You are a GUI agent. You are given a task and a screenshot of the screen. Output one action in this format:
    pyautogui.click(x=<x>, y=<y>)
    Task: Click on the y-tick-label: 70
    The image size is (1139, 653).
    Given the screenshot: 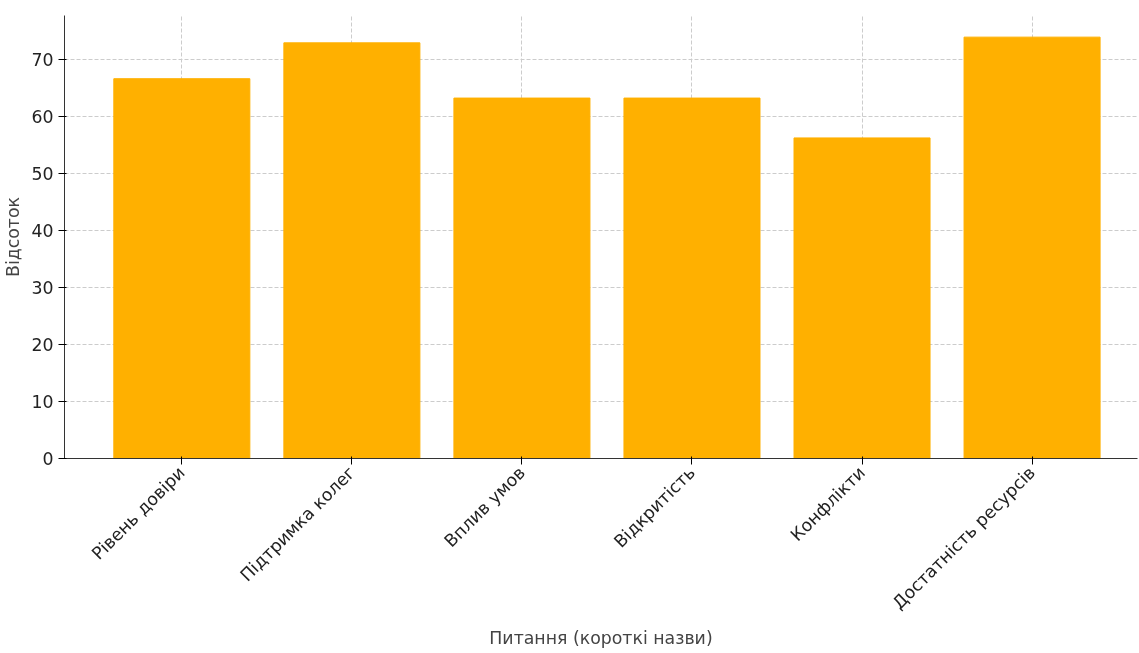 What is the action you would take?
    pyautogui.click(x=42, y=60)
    